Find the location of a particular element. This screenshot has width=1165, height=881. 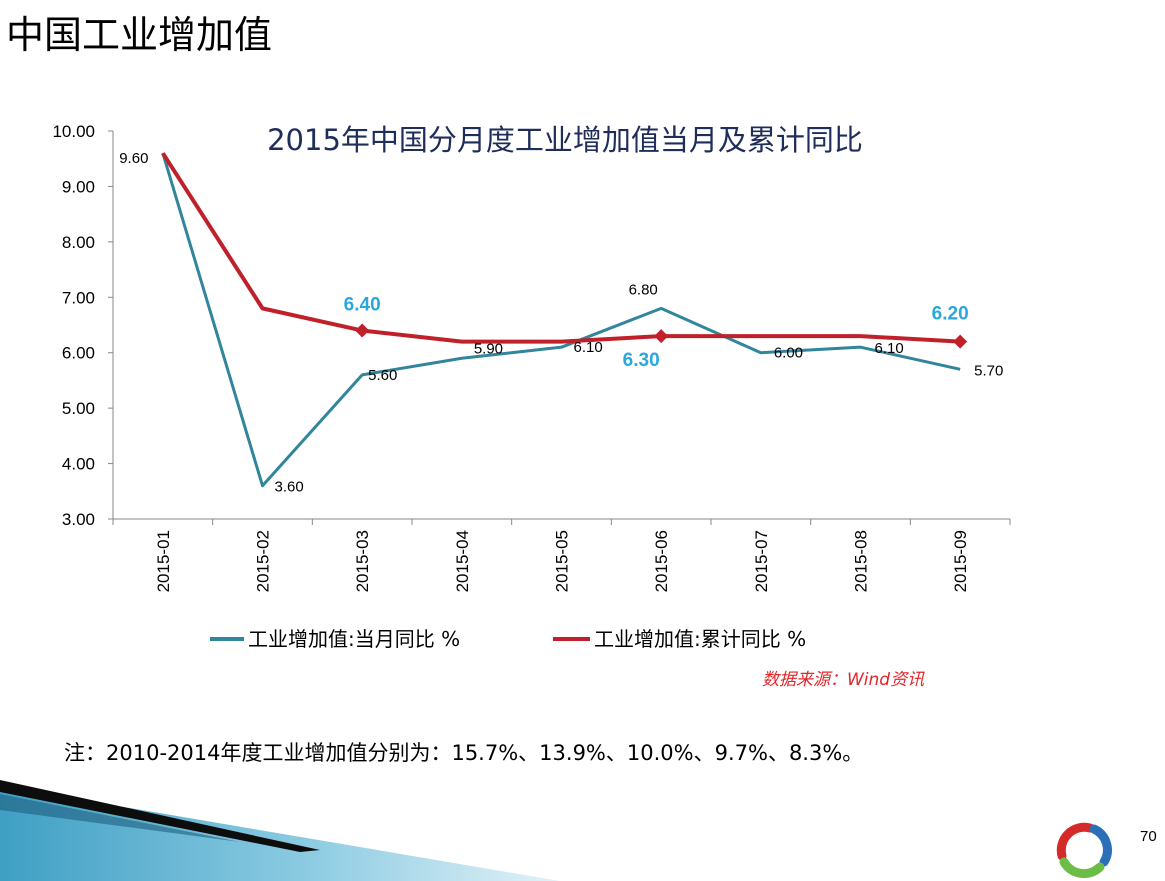

chart-title: 2015年中国分月度工业增加值当月及累计同比 is located at coordinates (565, 140).